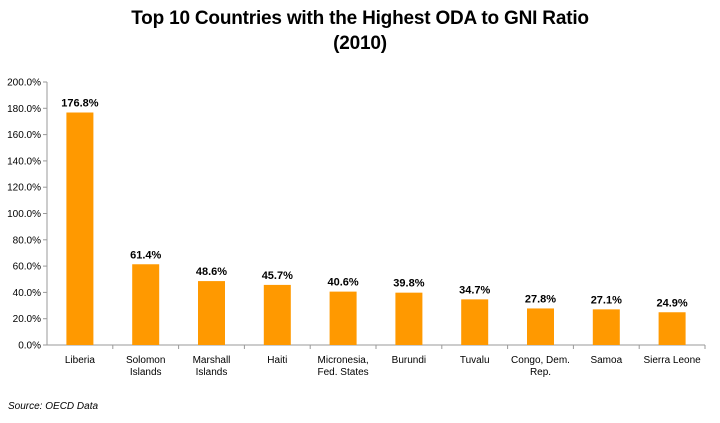  What do you see at coordinates (27, 267) in the screenshot?
I see `y-tick-label: 60.0%` at bounding box center [27, 267].